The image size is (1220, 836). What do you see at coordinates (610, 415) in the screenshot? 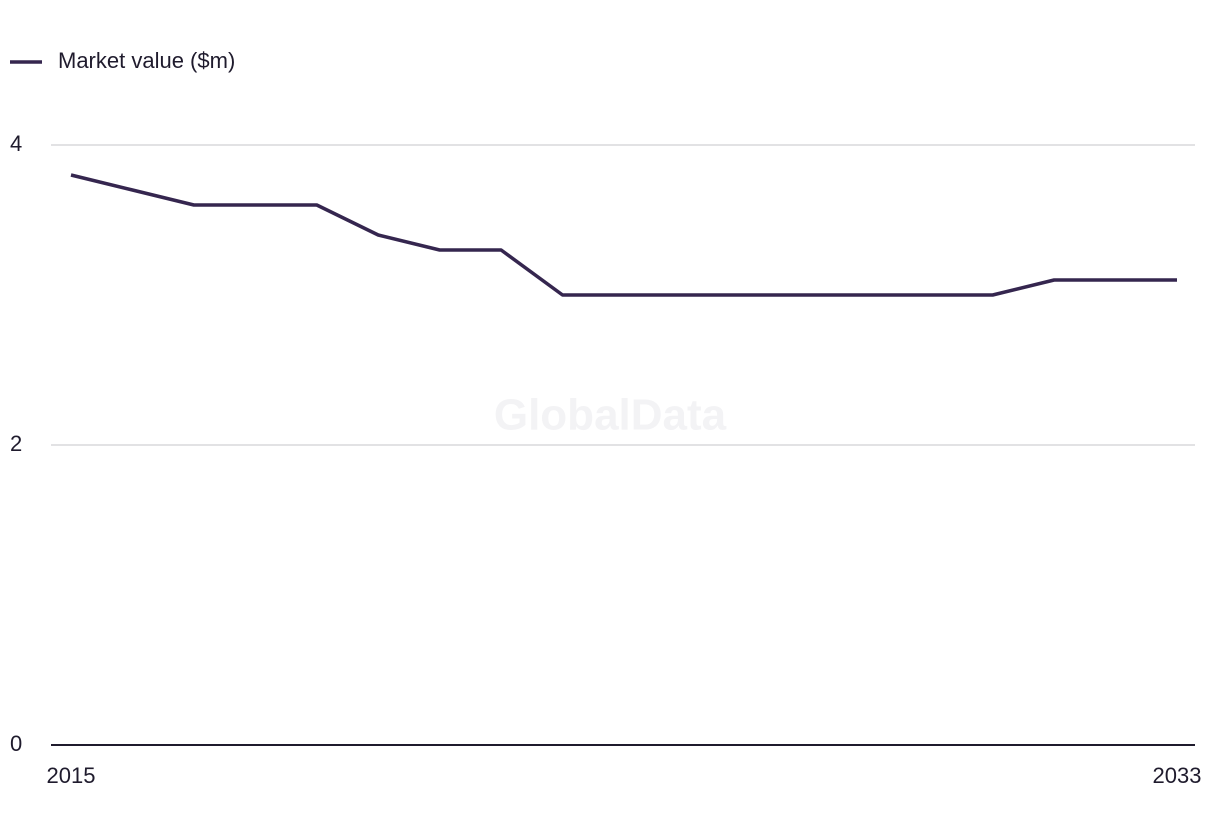
I see `watermark: GlobalData` at bounding box center [610, 415].